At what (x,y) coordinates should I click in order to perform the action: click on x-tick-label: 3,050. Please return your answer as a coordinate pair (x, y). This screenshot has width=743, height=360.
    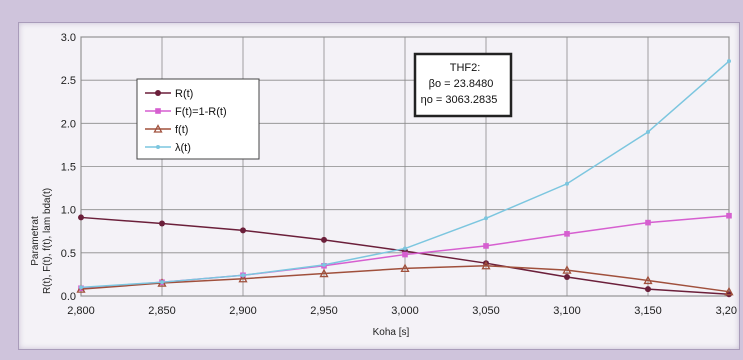
    Looking at the image, I should click on (486, 311).